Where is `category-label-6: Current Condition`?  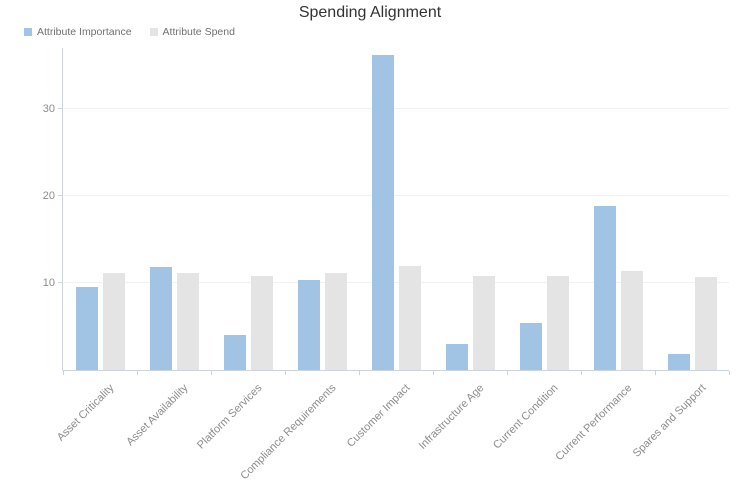
category-label-6: Current Condition is located at coordinates (526, 417).